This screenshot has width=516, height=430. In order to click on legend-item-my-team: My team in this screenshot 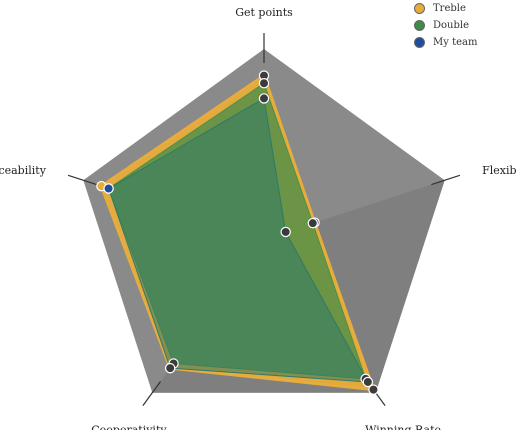, I will do `click(464, 42)`.